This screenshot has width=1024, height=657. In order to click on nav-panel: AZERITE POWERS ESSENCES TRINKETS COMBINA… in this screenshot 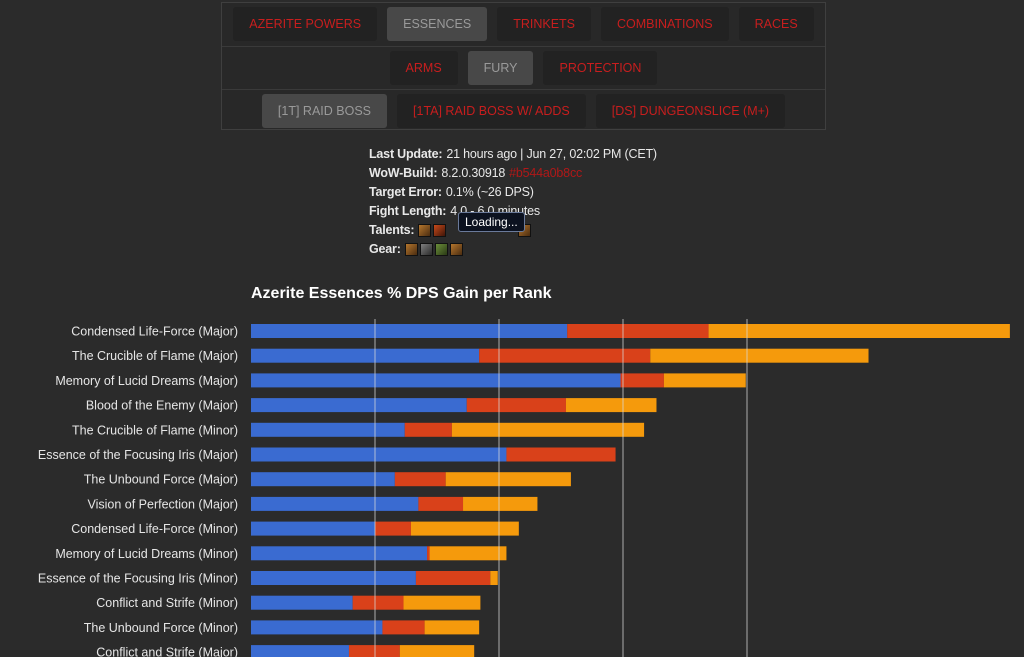, I will do `click(523, 66)`.